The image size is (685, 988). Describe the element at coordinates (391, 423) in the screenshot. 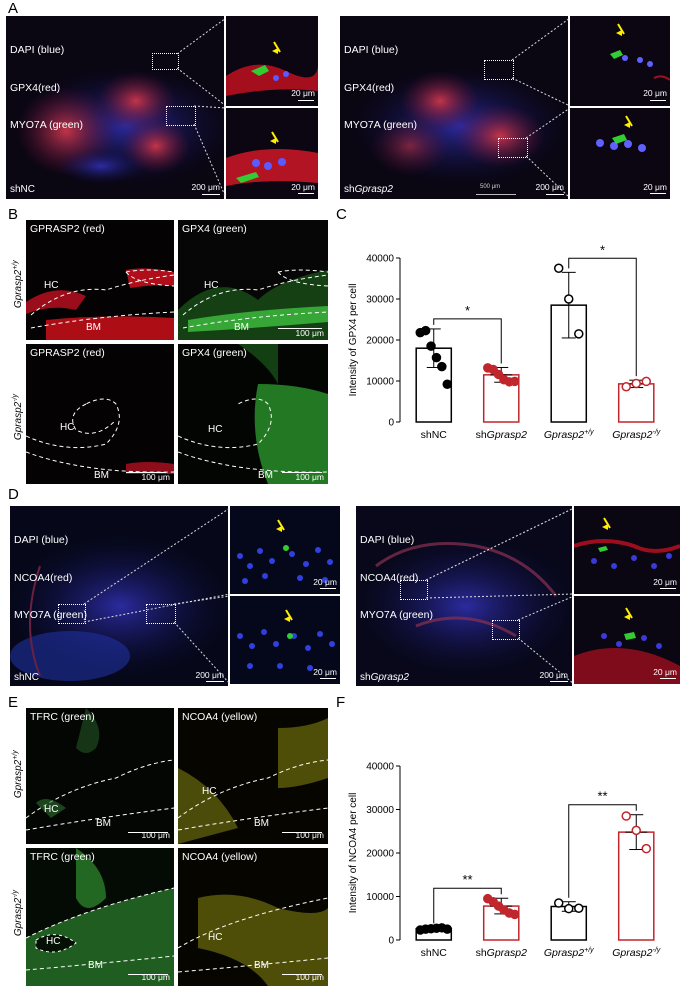

I see `y-tick-label: 0` at that location.